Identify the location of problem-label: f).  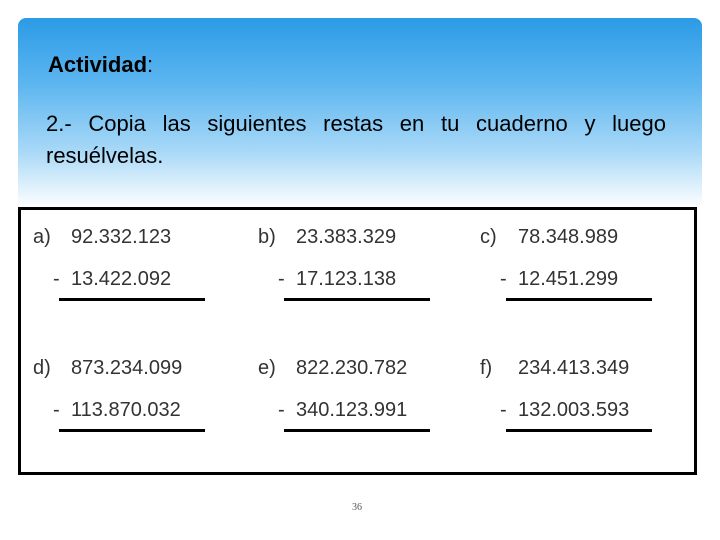
(486, 368).